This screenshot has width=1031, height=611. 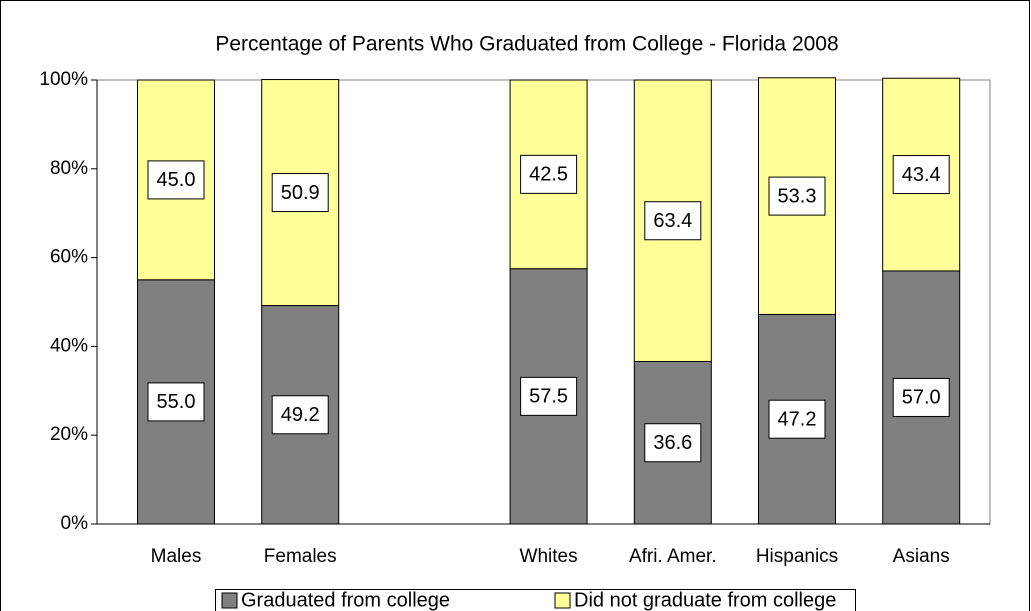 What do you see at coordinates (69, 434) in the screenshot?
I see `y-tick-label: 20%` at bounding box center [69, 434].